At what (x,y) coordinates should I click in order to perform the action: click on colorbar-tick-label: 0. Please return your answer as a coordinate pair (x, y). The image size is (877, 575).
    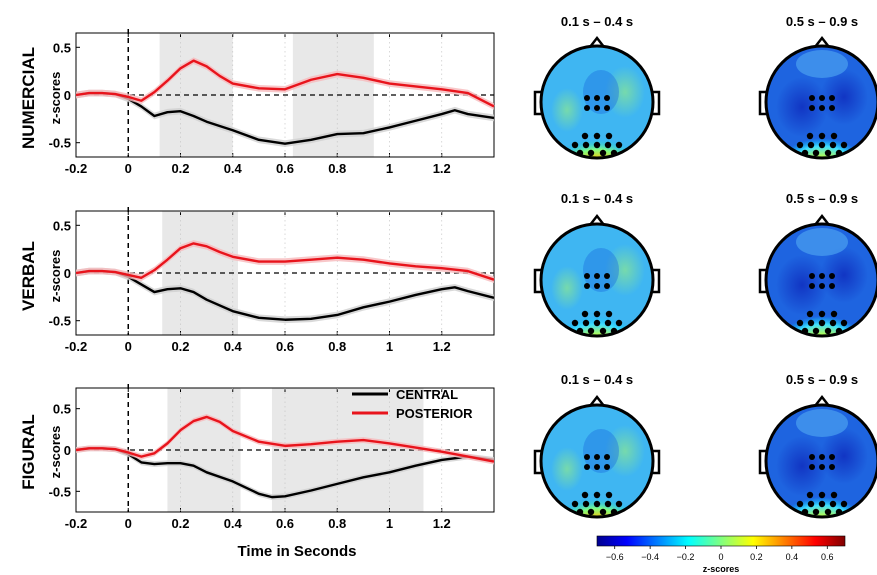
    Looking at the image, I should click on (720, 557).